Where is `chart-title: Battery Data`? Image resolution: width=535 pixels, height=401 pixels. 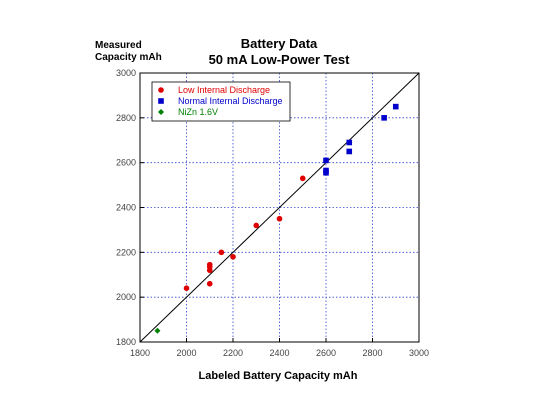
chart-title: Battery Data is located at coordinates (279, 43).